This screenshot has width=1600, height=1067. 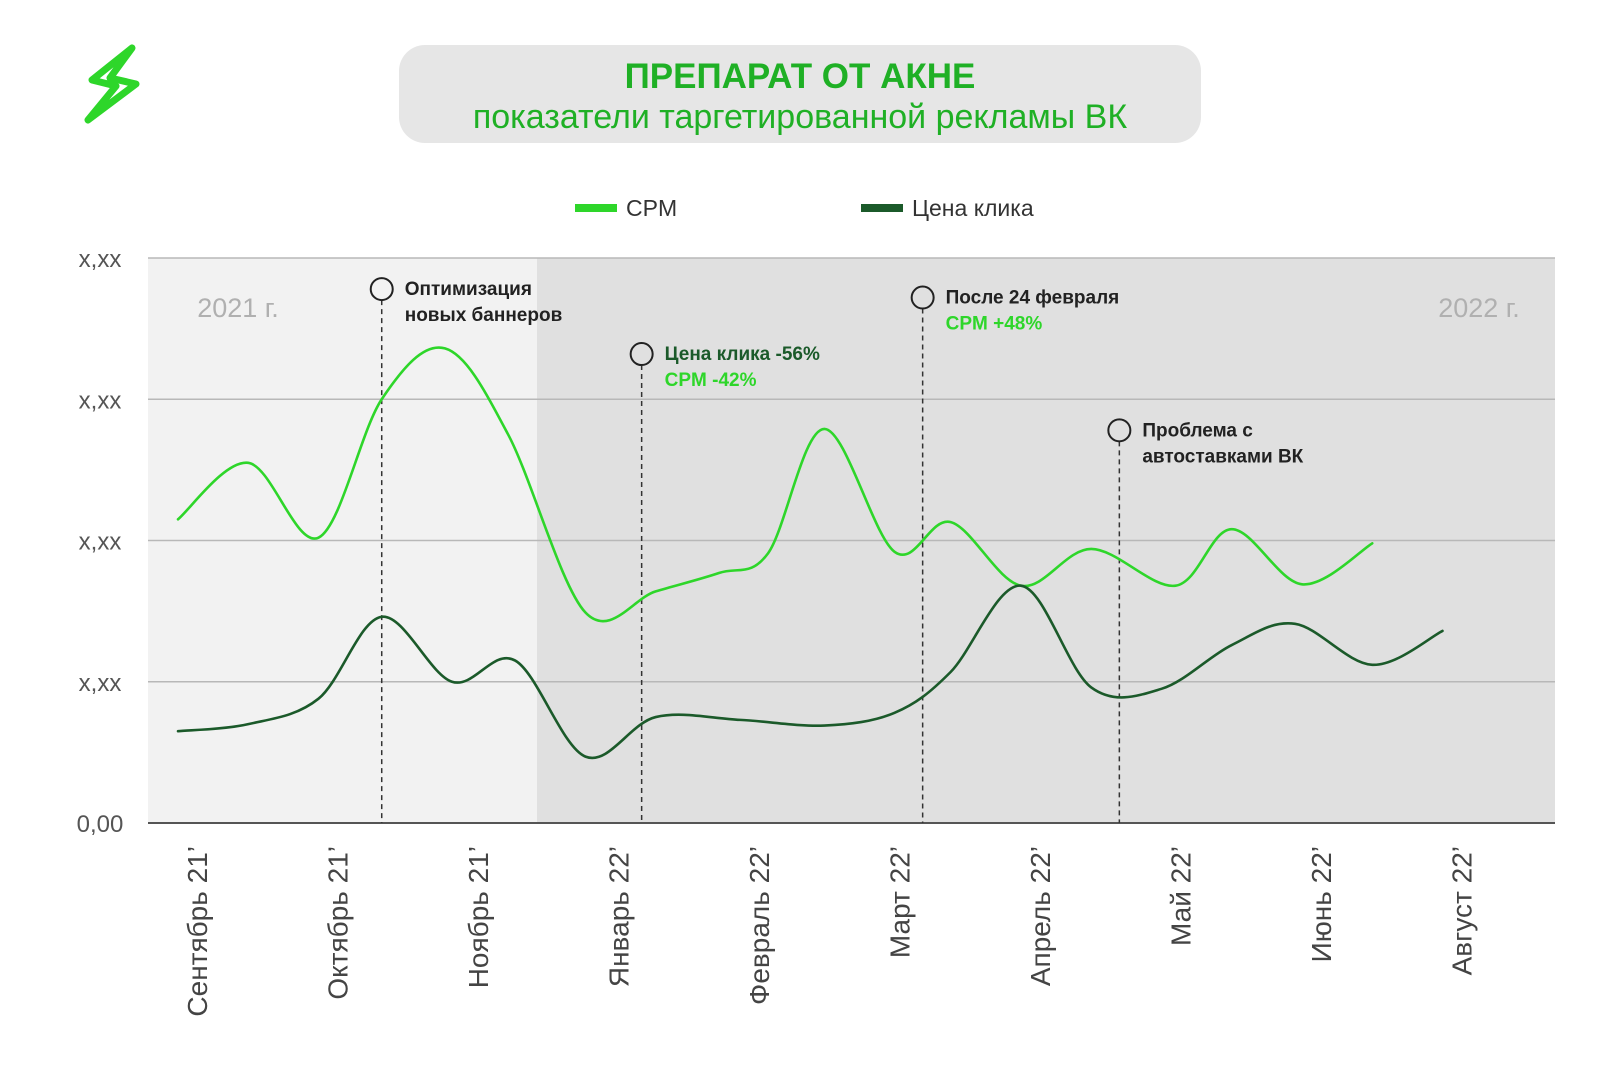 I want to click on x-tick-label: Февраль 22’, so click(x=759, y=925).